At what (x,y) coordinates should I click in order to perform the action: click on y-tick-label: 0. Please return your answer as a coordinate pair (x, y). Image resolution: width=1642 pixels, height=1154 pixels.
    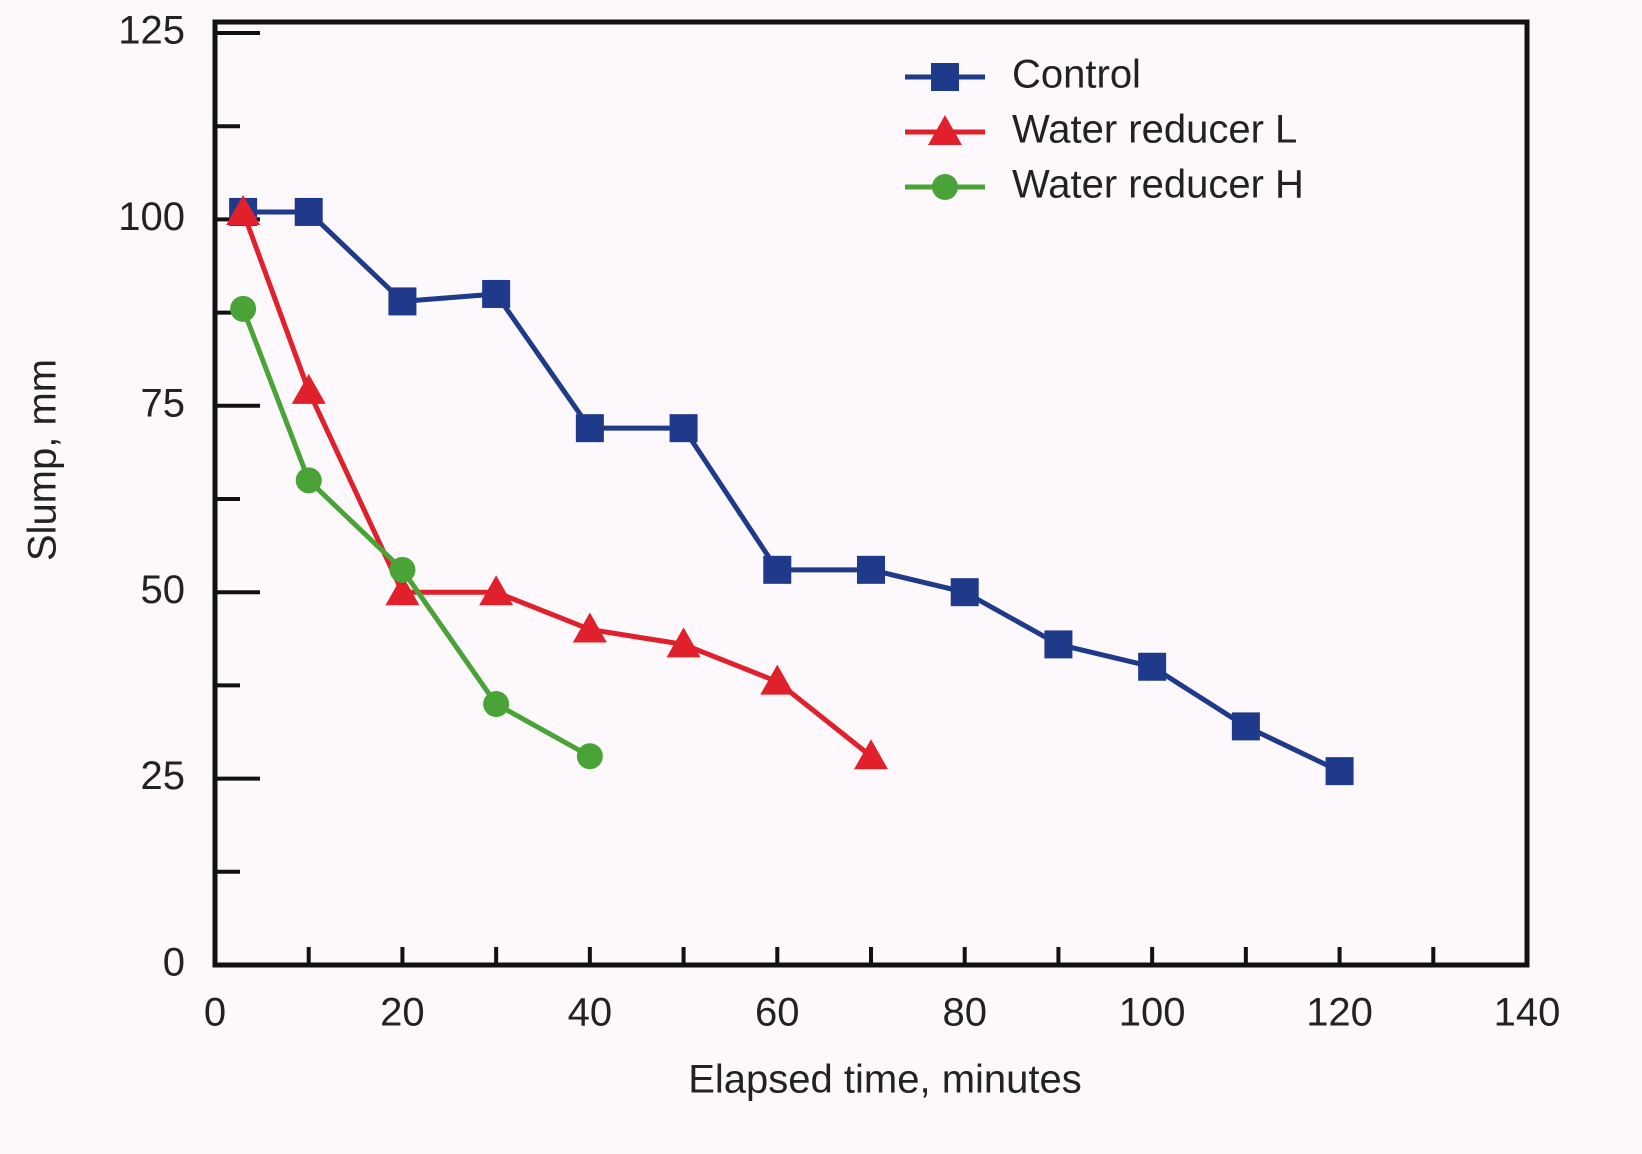
    Looking at the image, I should click on (174, 963).